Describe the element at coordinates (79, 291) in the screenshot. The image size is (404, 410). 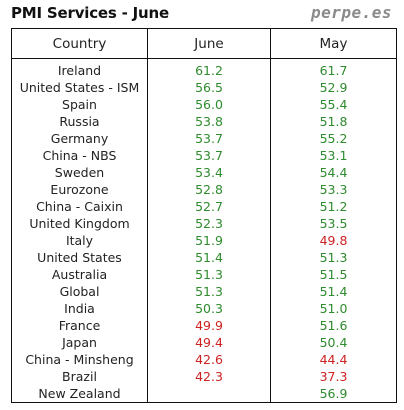
I see `country-cell: Global` at that location.